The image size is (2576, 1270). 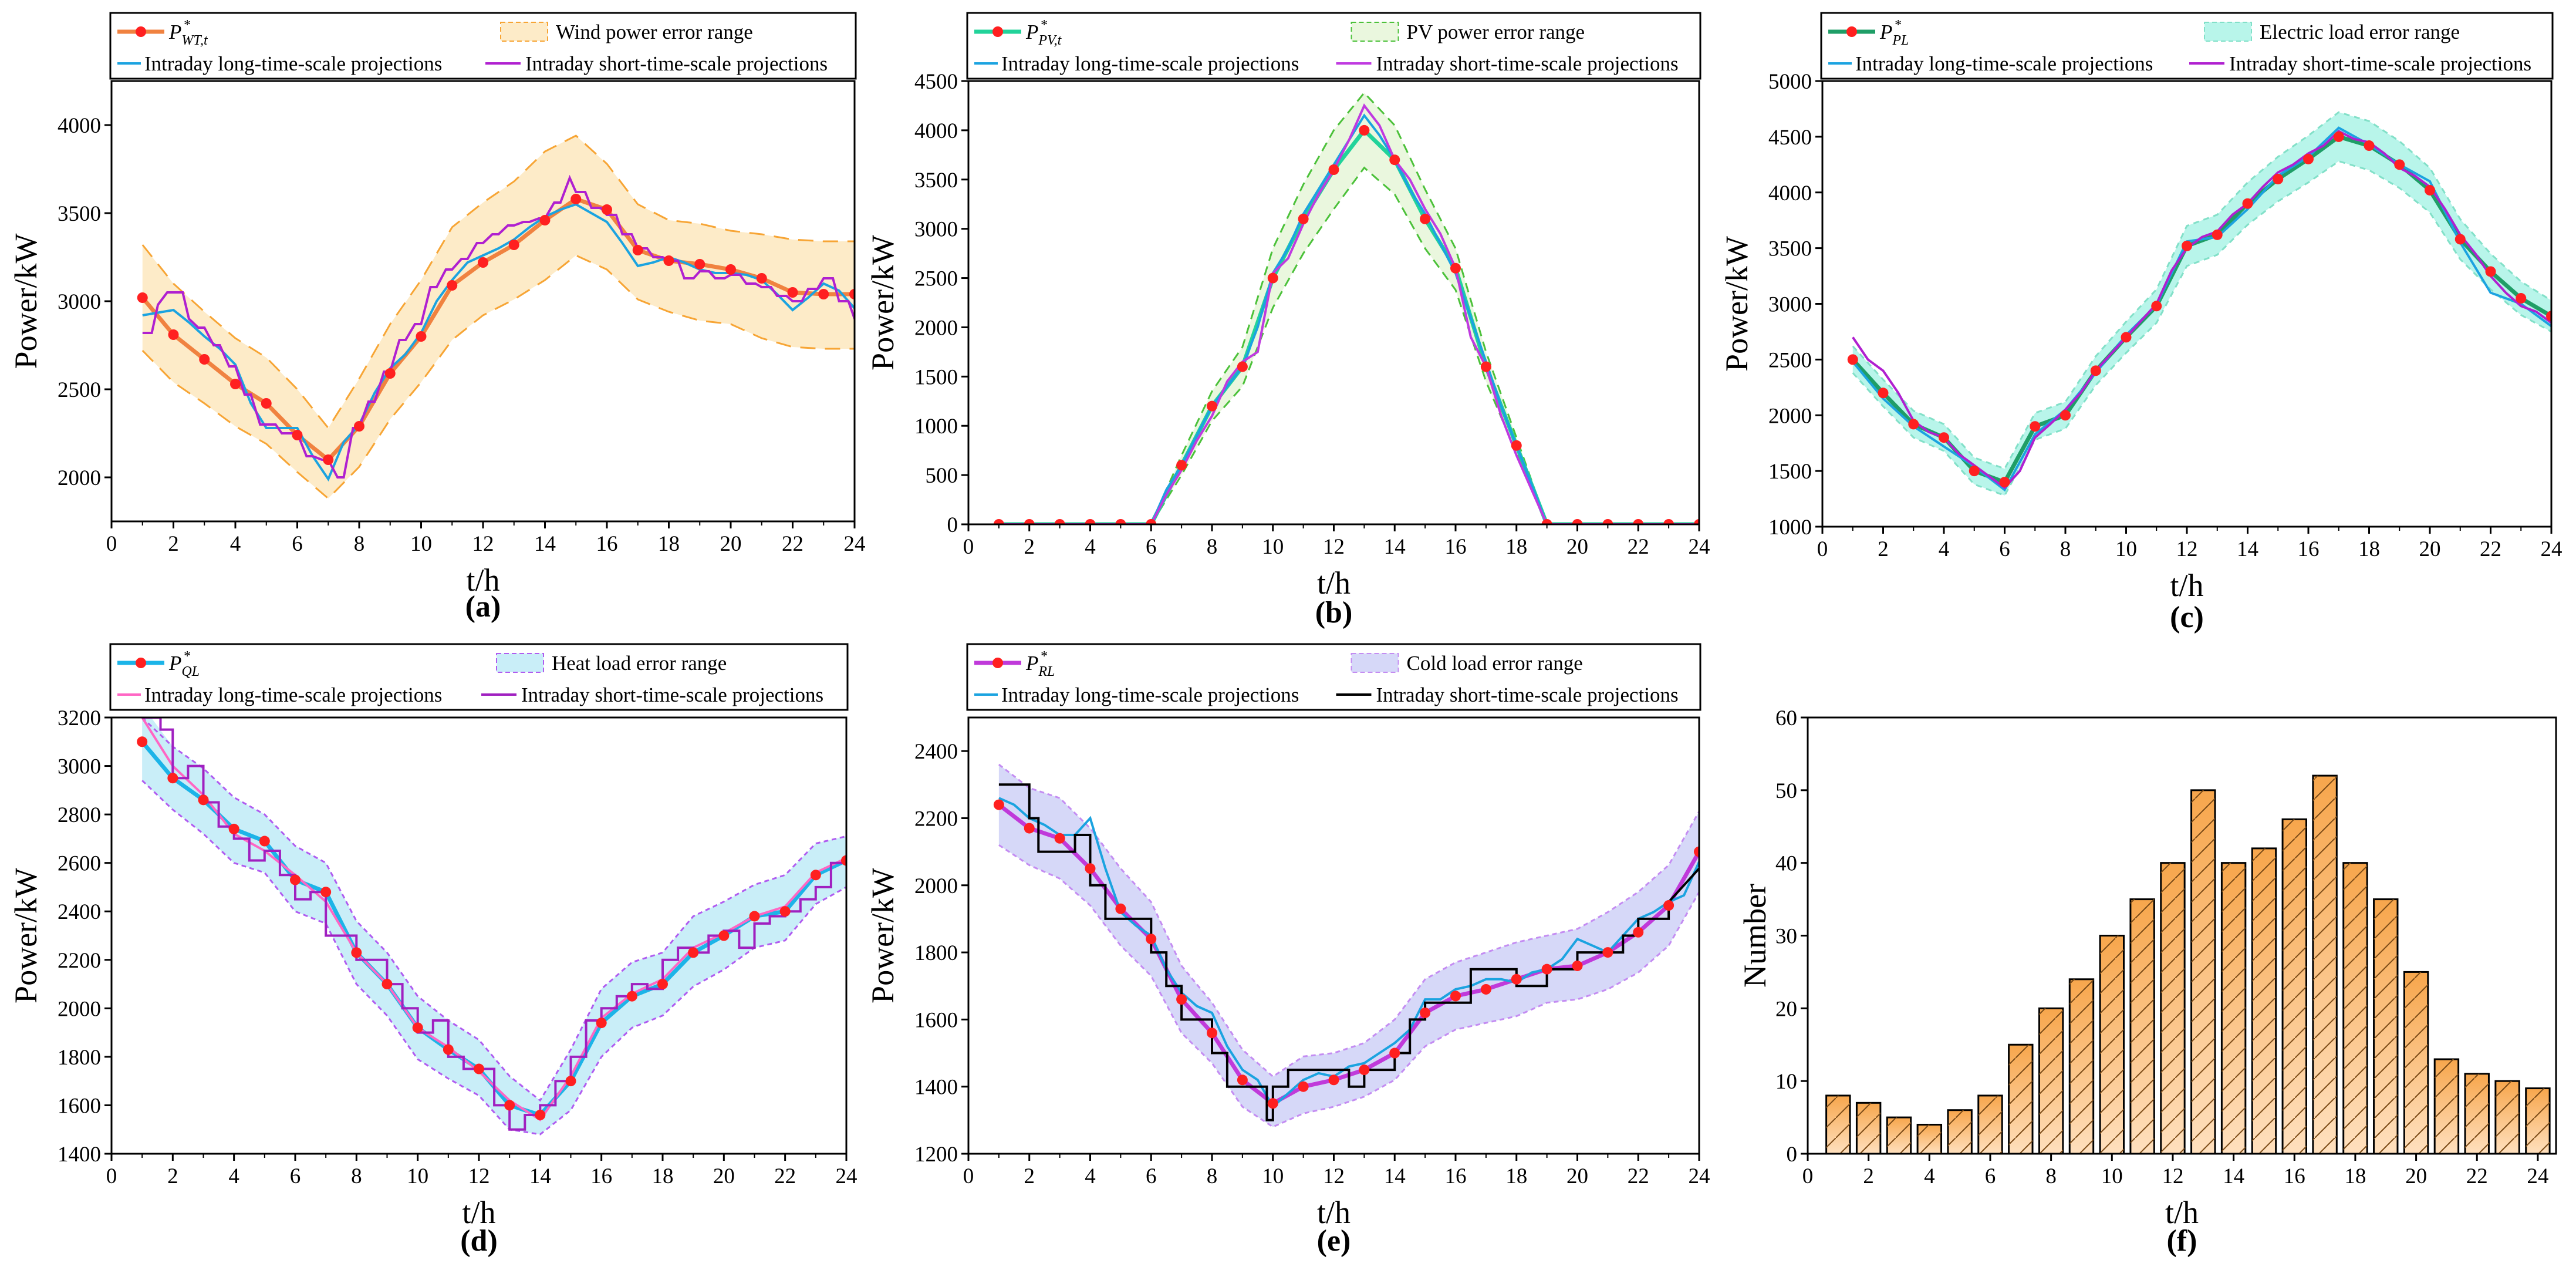 What do you see at coordinates (1790, 528) in the screenshot?
I see `y-tick-label: 1000` at bounding box center [1790, 528].